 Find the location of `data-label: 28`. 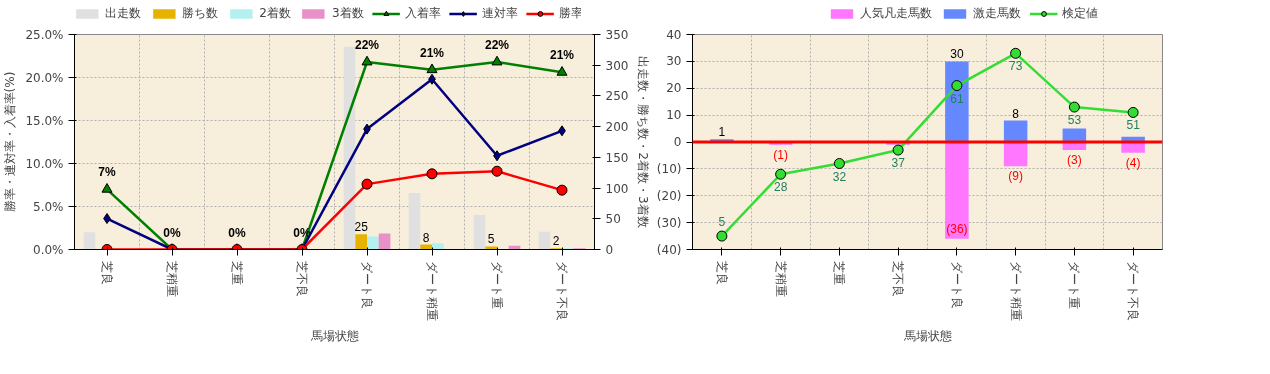

data-label: 28 is located at coordinates (780, 187).